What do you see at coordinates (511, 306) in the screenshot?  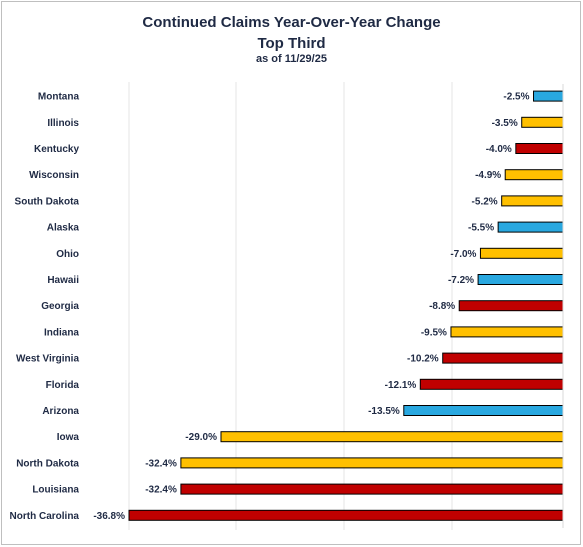 I see `bar-georgia` at bounding box center [511, 306].